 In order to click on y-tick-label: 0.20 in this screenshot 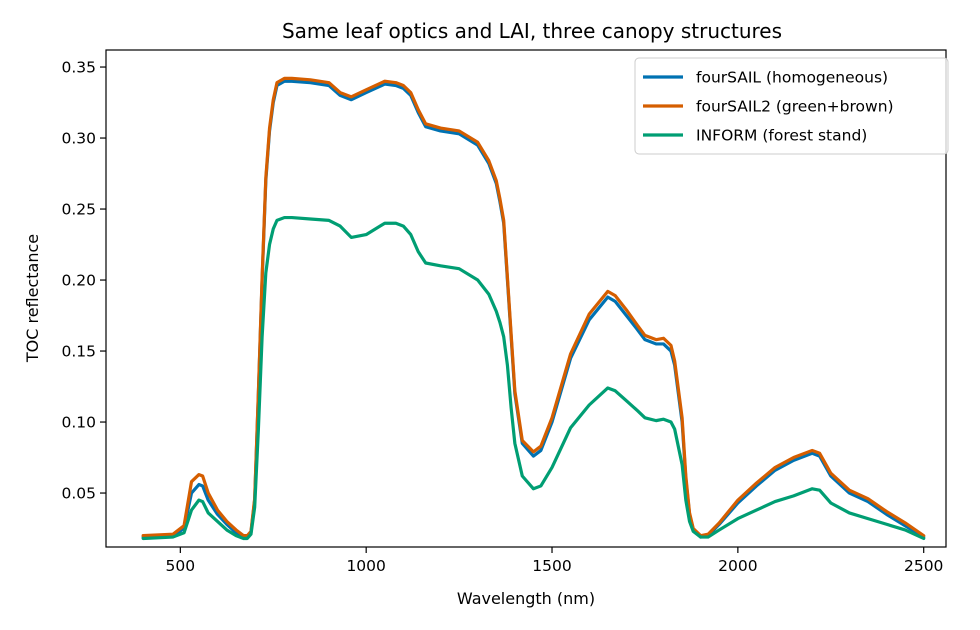, I will do `click(78, 281)`.